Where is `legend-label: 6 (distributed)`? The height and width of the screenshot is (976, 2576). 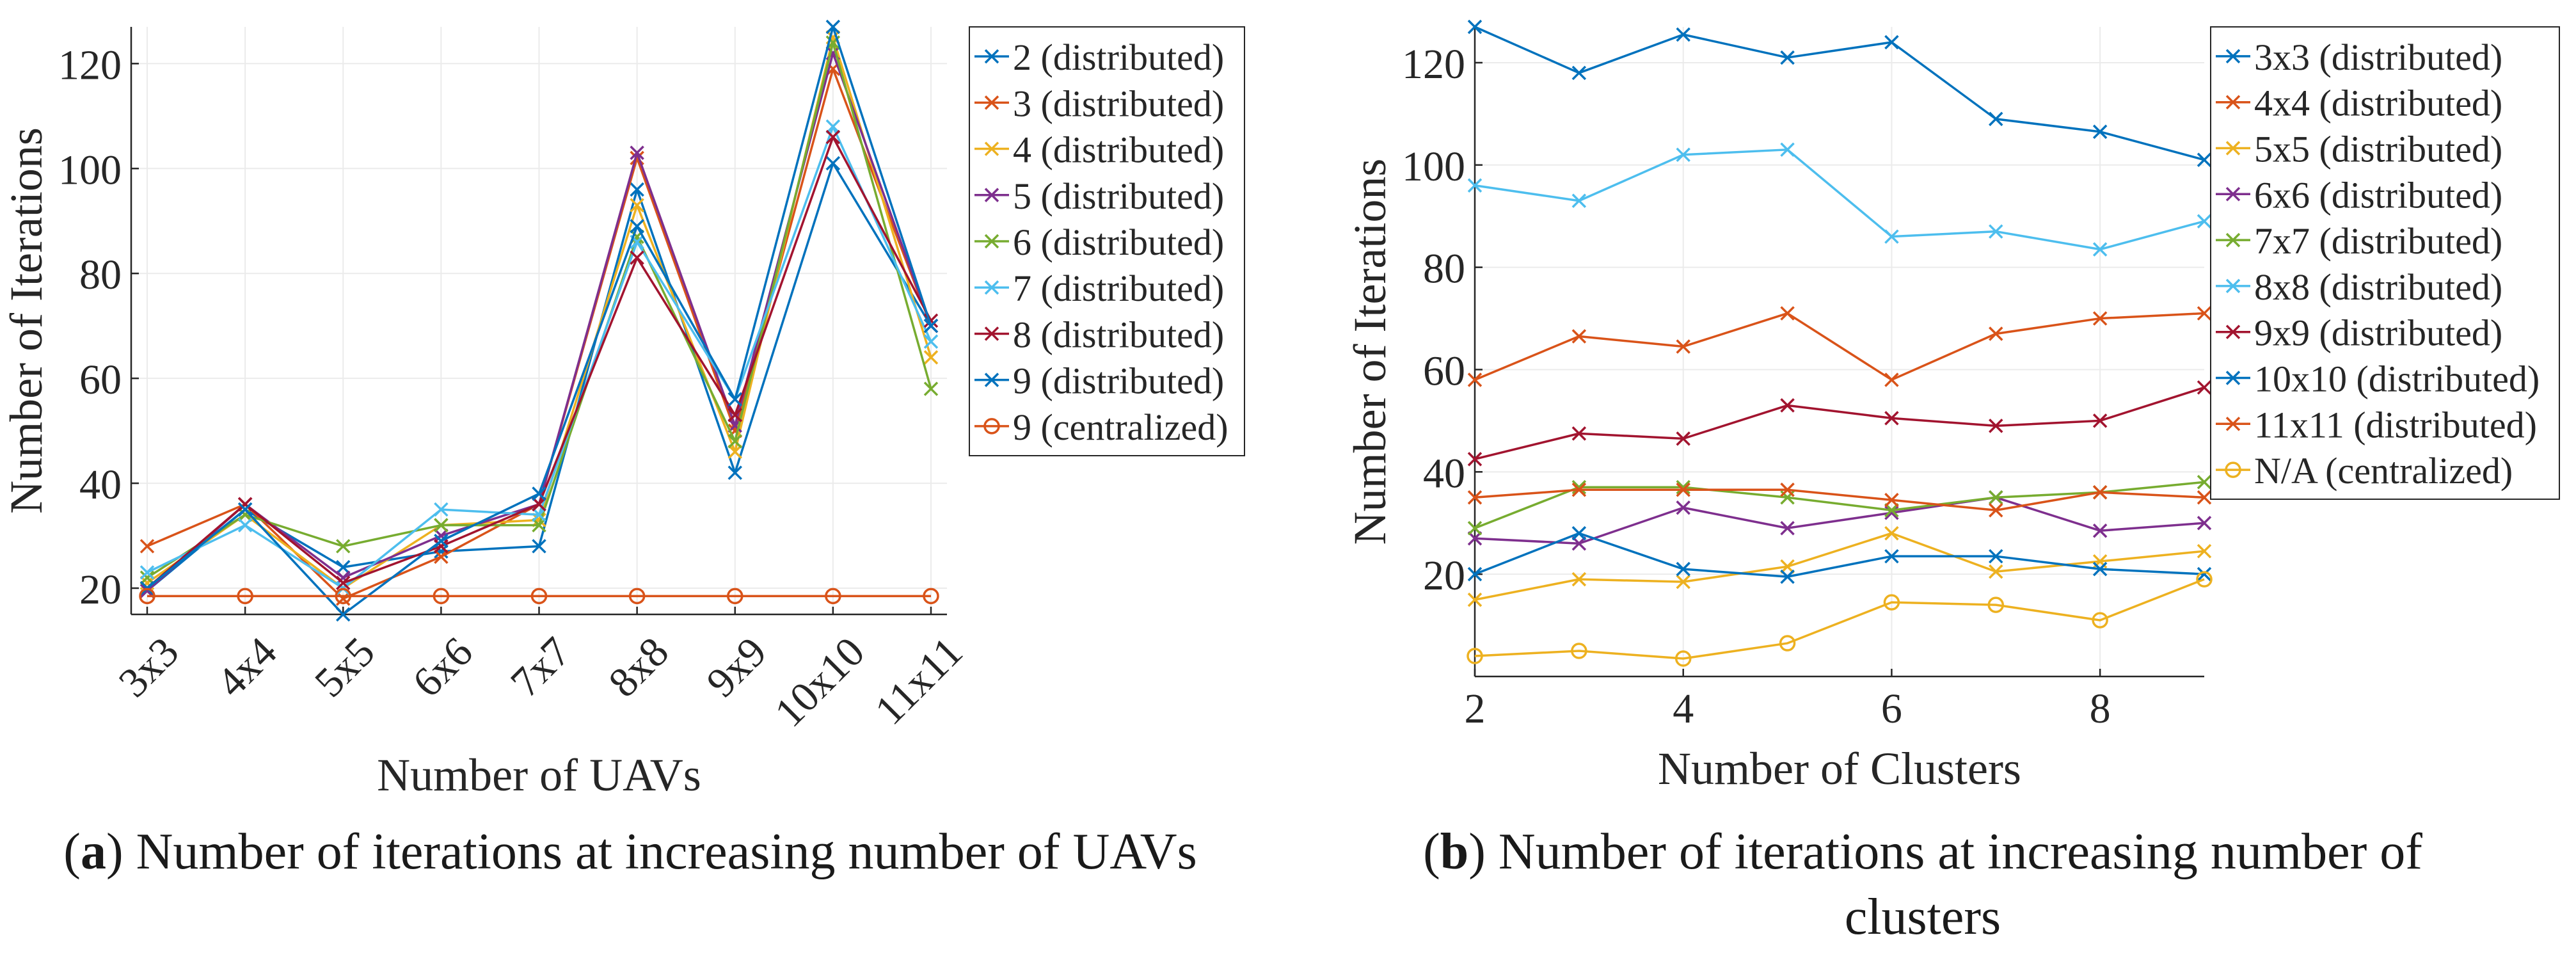 legend-label: 6 (distributed) is located at coordinates (1119, 242).